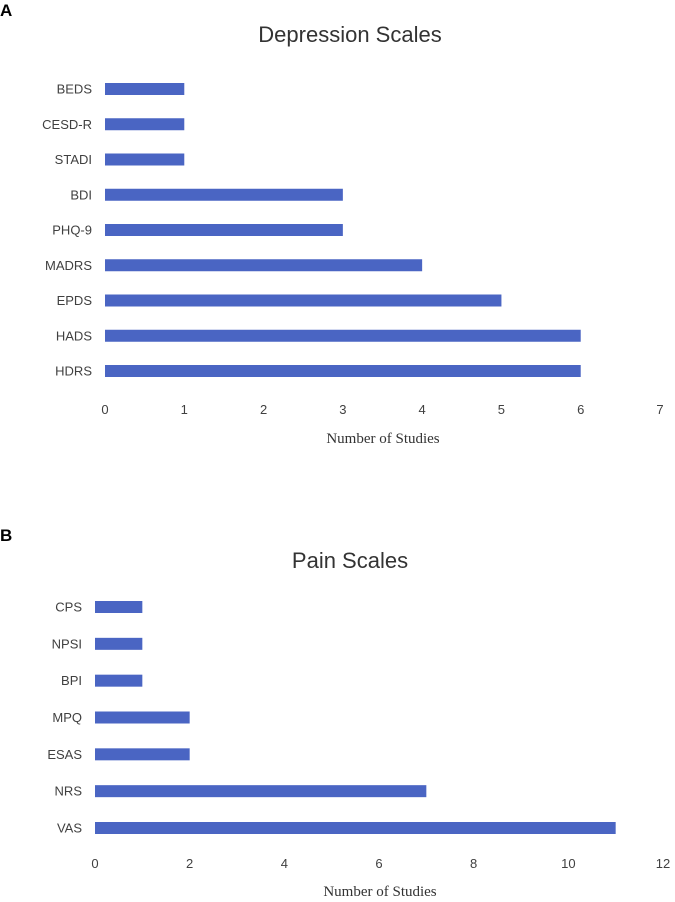 The width and height of the screenshot is (675, 902). What do you see at coordinates (261, 791) in the screenshot?
I see `bar-nrs` at bounding box center [261, 791].